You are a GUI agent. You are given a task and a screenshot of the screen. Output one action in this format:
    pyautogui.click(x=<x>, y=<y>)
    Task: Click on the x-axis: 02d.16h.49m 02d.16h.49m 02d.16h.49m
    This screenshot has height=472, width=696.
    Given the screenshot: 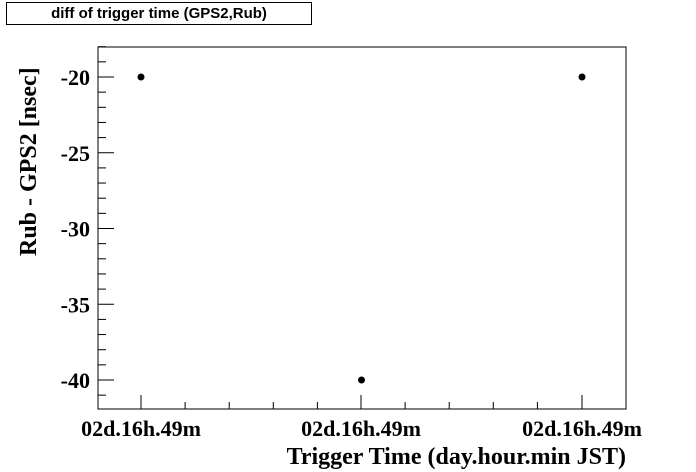 What is the action you would take?
    pyautogui.click(x=361, y=418)
    